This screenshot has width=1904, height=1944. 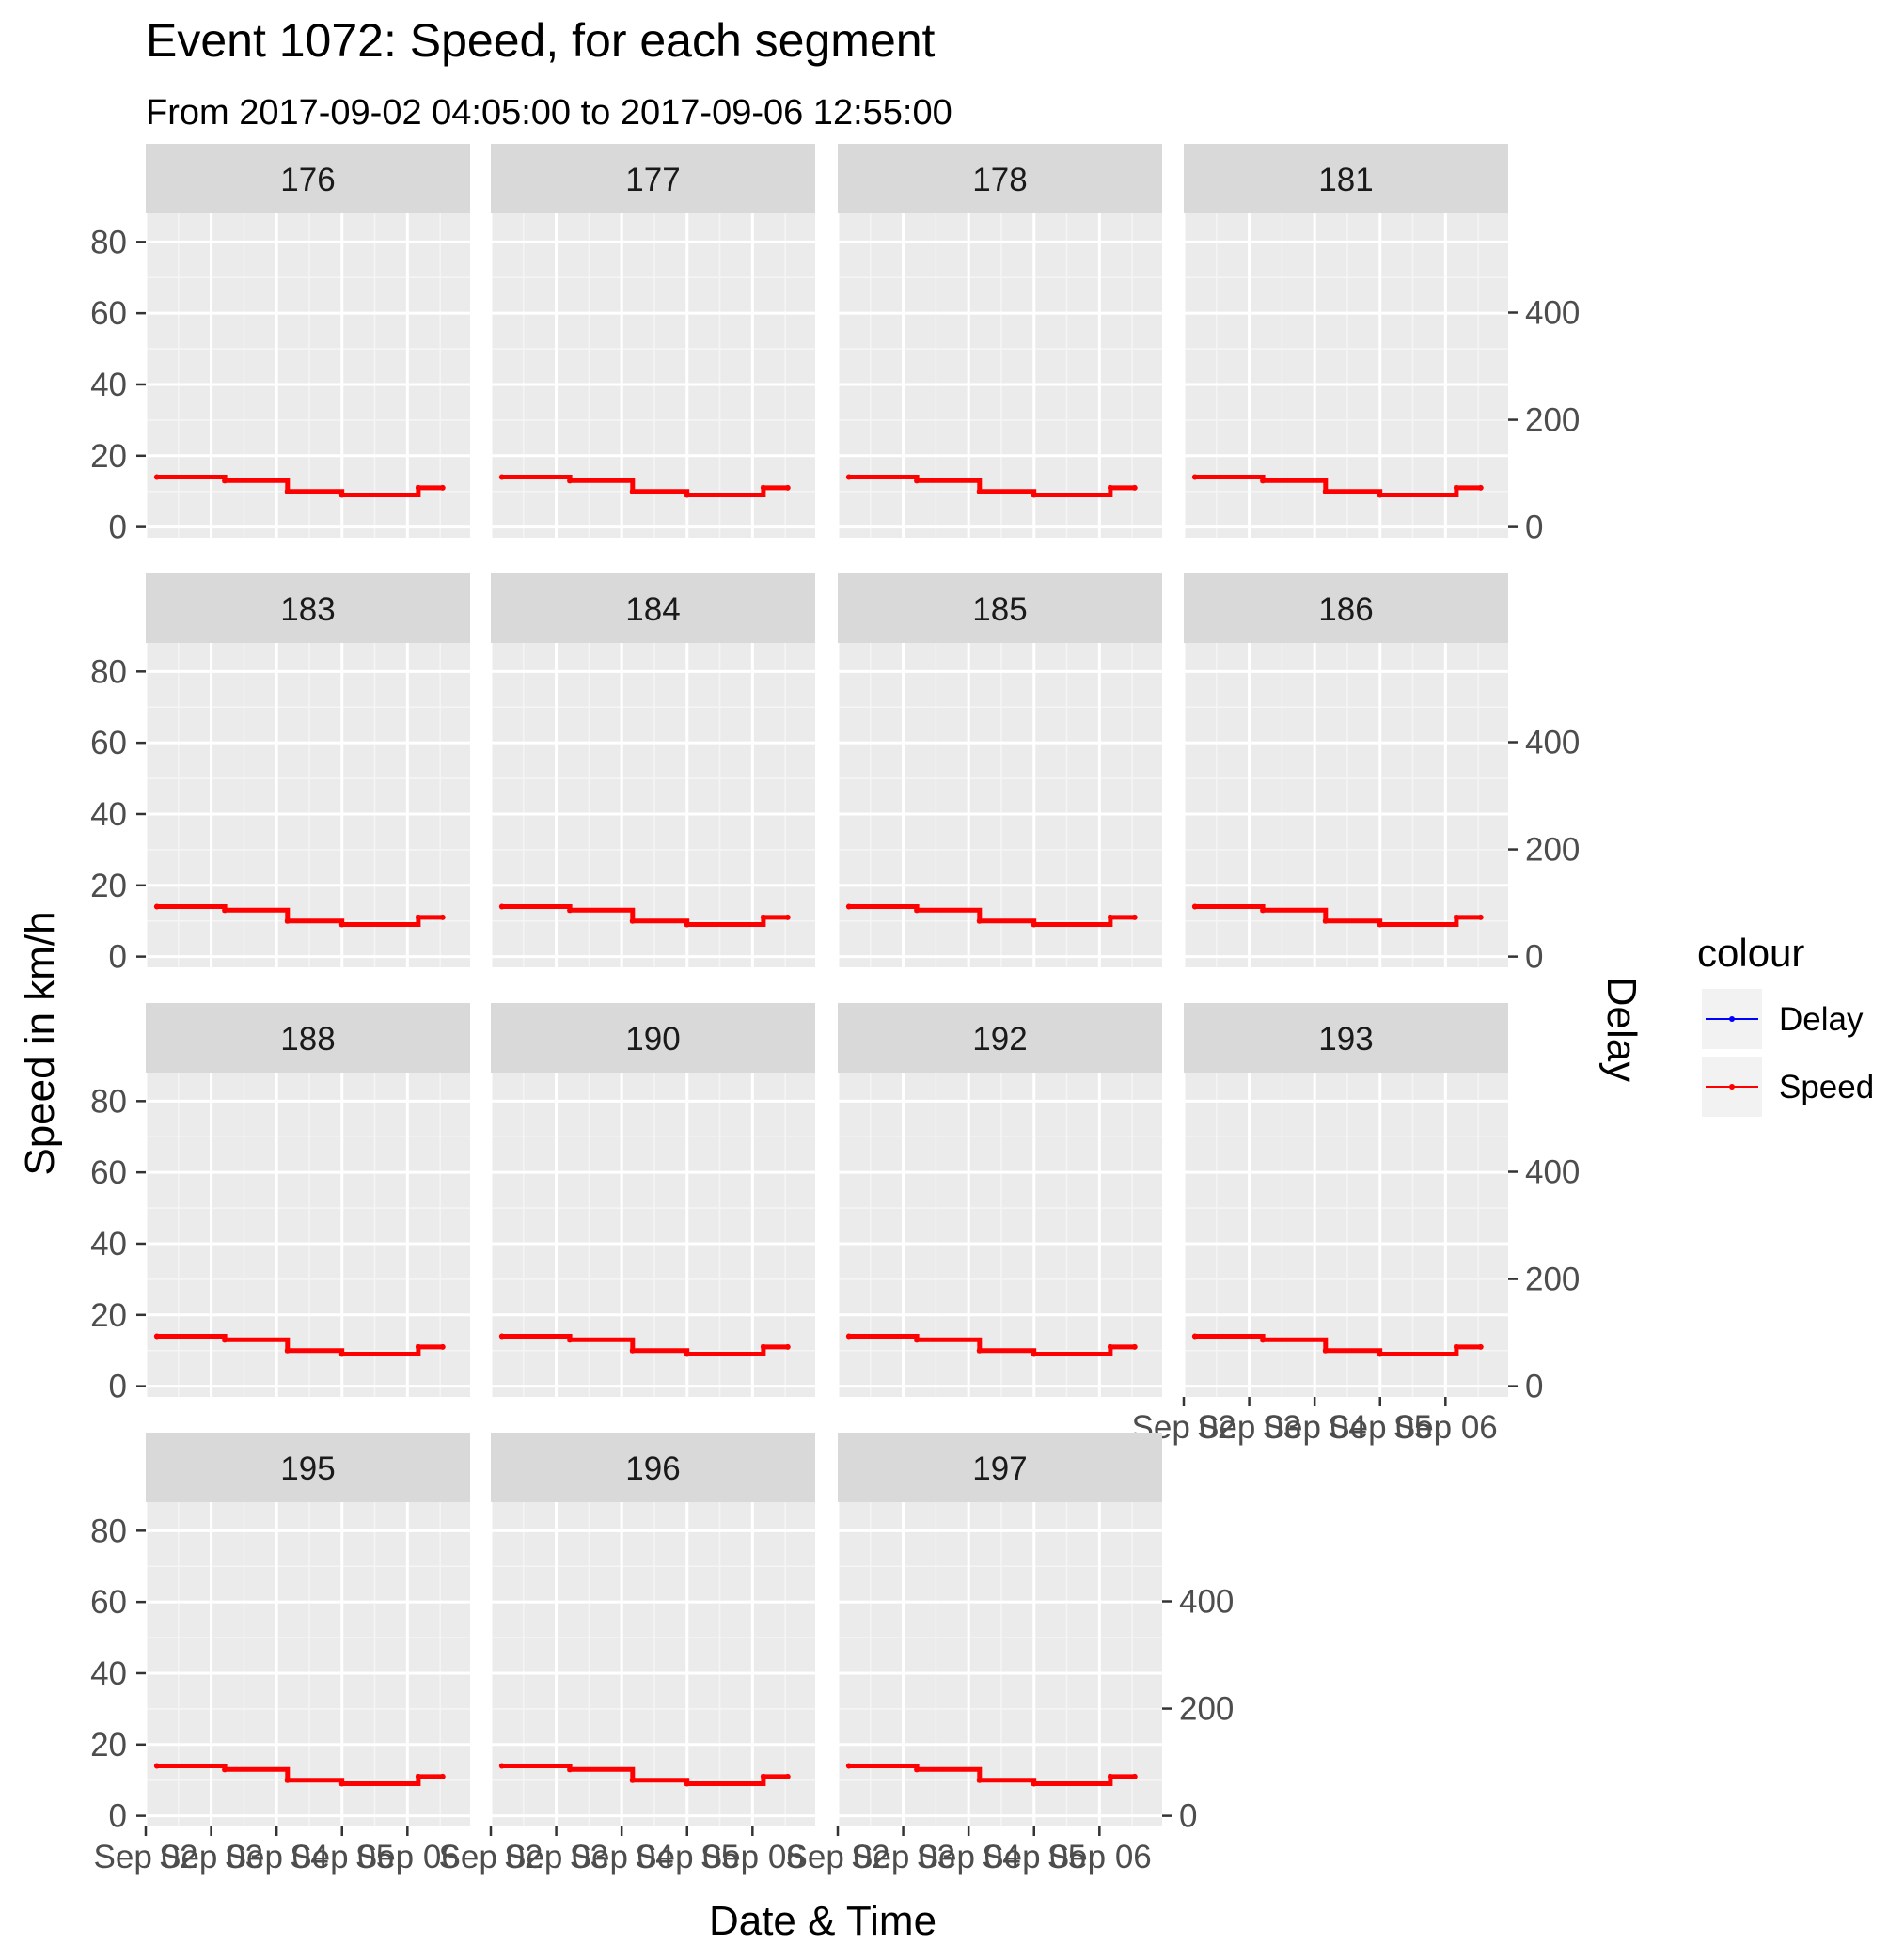 What do you see at coordinates (1249, 1427) in the screenshot?
I see `x-tick-label: Sep 03` at bounding box center [1249, 1427].